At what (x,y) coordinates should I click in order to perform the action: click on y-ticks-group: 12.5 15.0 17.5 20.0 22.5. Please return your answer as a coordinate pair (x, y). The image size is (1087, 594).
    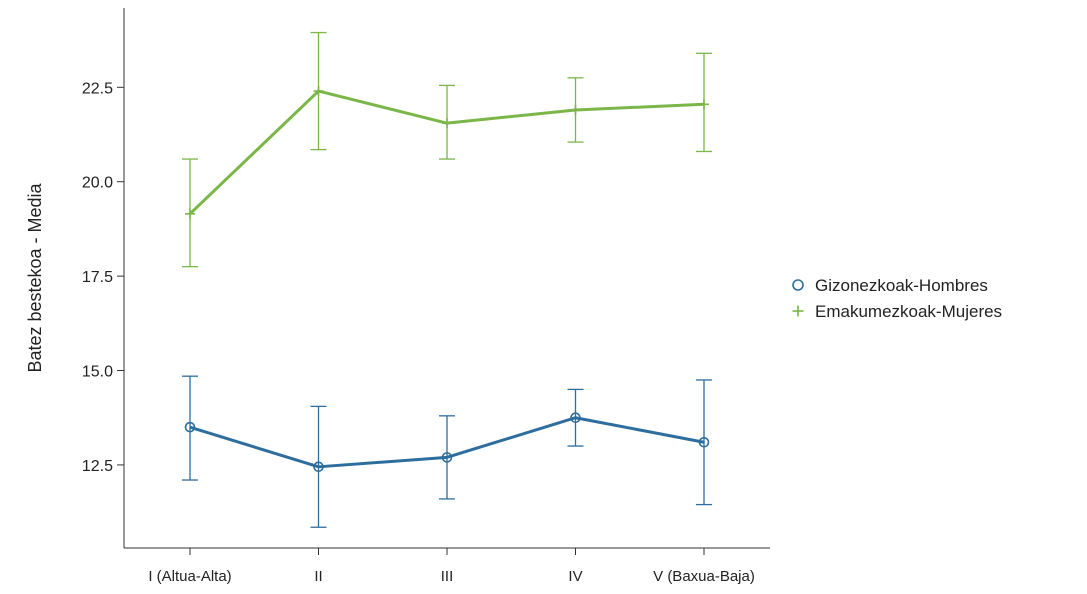
    Looking at the image, I should click on (103, 277).